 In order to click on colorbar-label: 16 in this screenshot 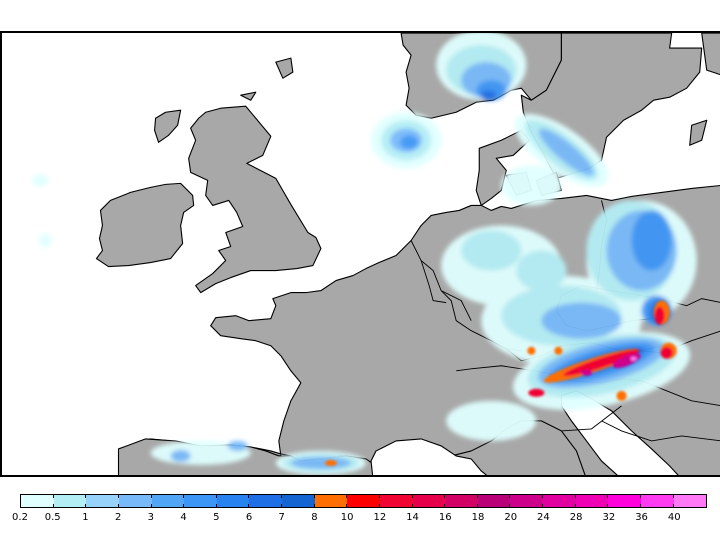, I will do `click(445, 517)`.